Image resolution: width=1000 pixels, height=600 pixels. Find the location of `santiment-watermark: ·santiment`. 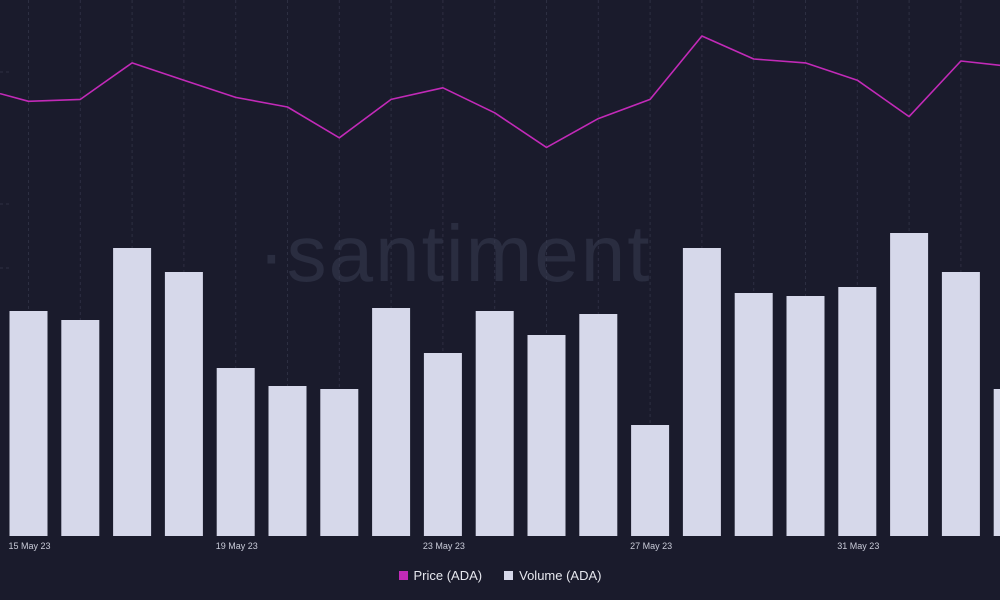

santiment-watermark: ·santiment is located at coordinates (455, 253).